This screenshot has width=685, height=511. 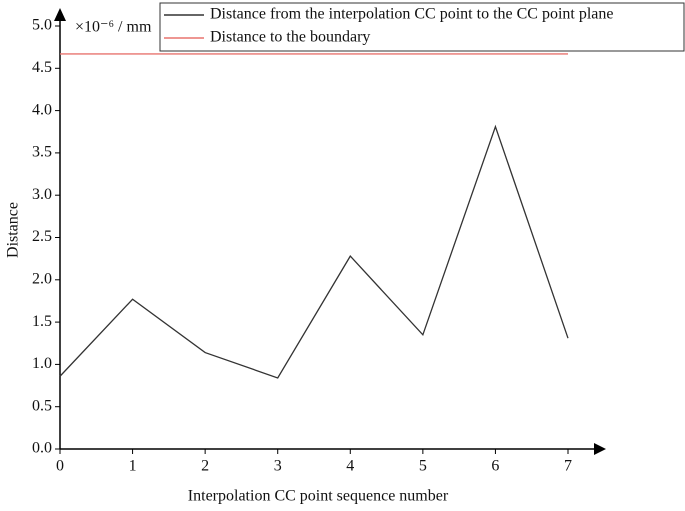 What do you see at coordinates (495, 466) in the screenshot?
I see `x-tick-label: 6` at bounding box center [495, 466].